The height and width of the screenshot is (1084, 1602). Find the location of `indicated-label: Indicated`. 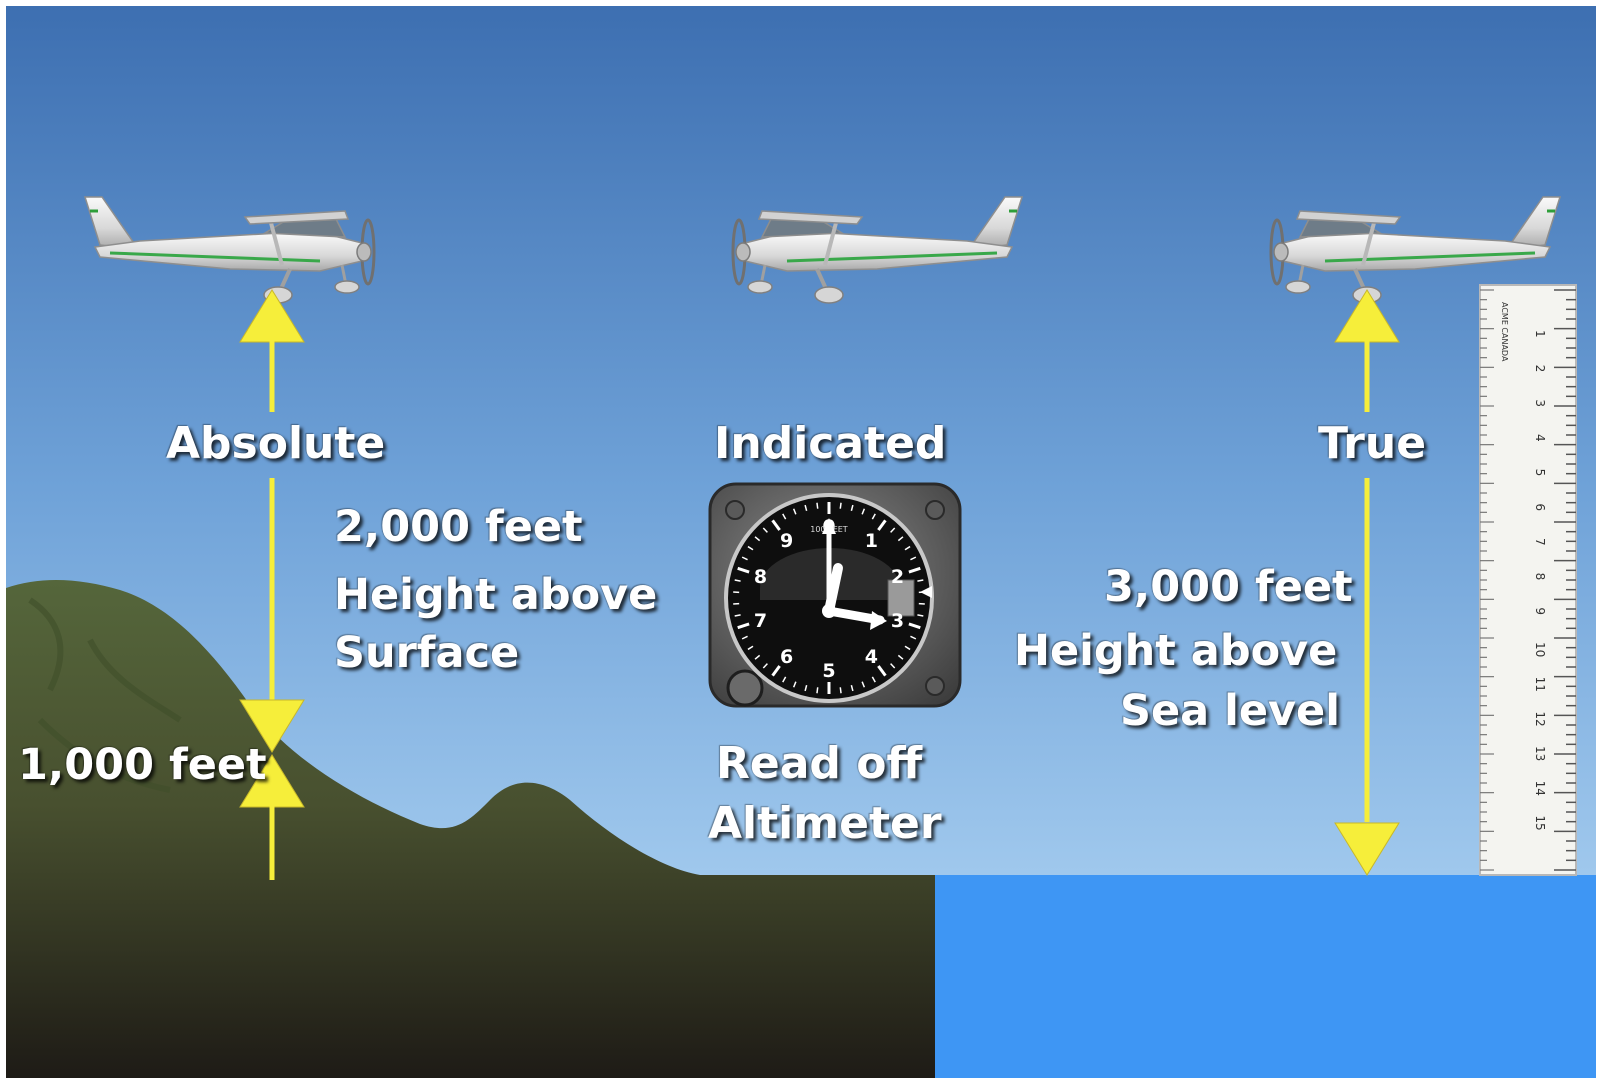

indicated-label: Indicated is located at coordinates (830, 443).